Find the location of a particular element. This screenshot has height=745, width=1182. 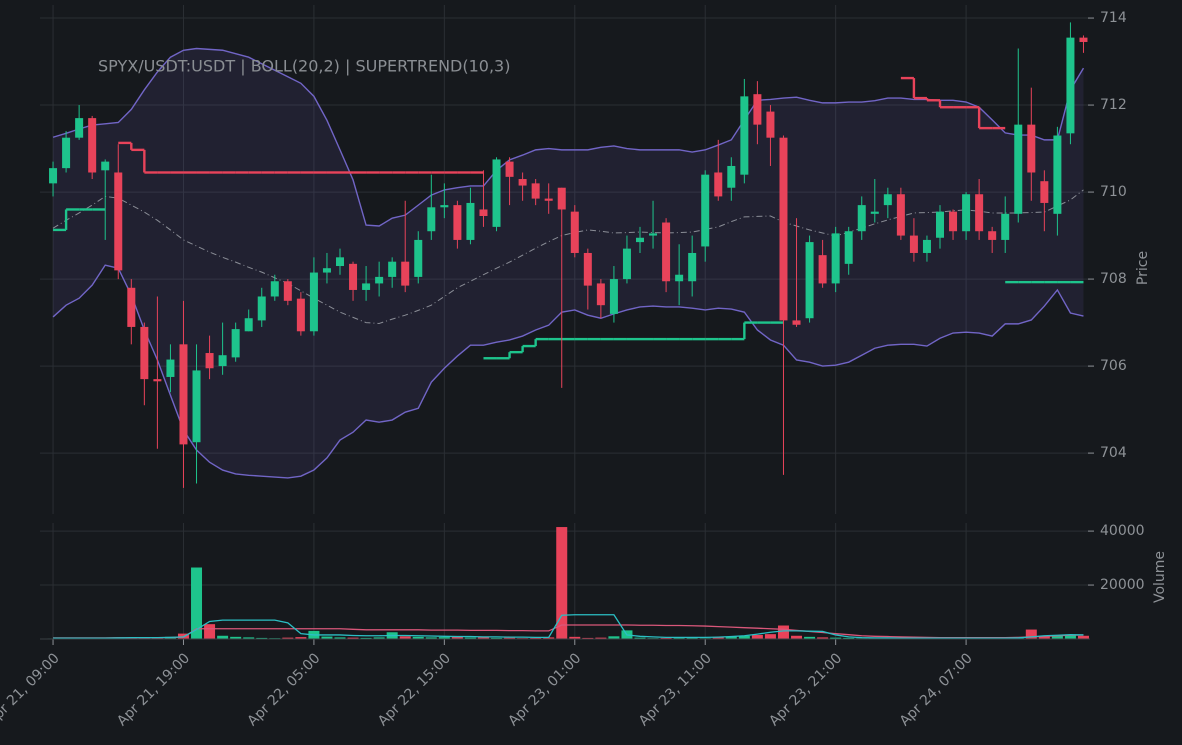

y-tick-label: 40000 is located at coordinates (1122, 531).